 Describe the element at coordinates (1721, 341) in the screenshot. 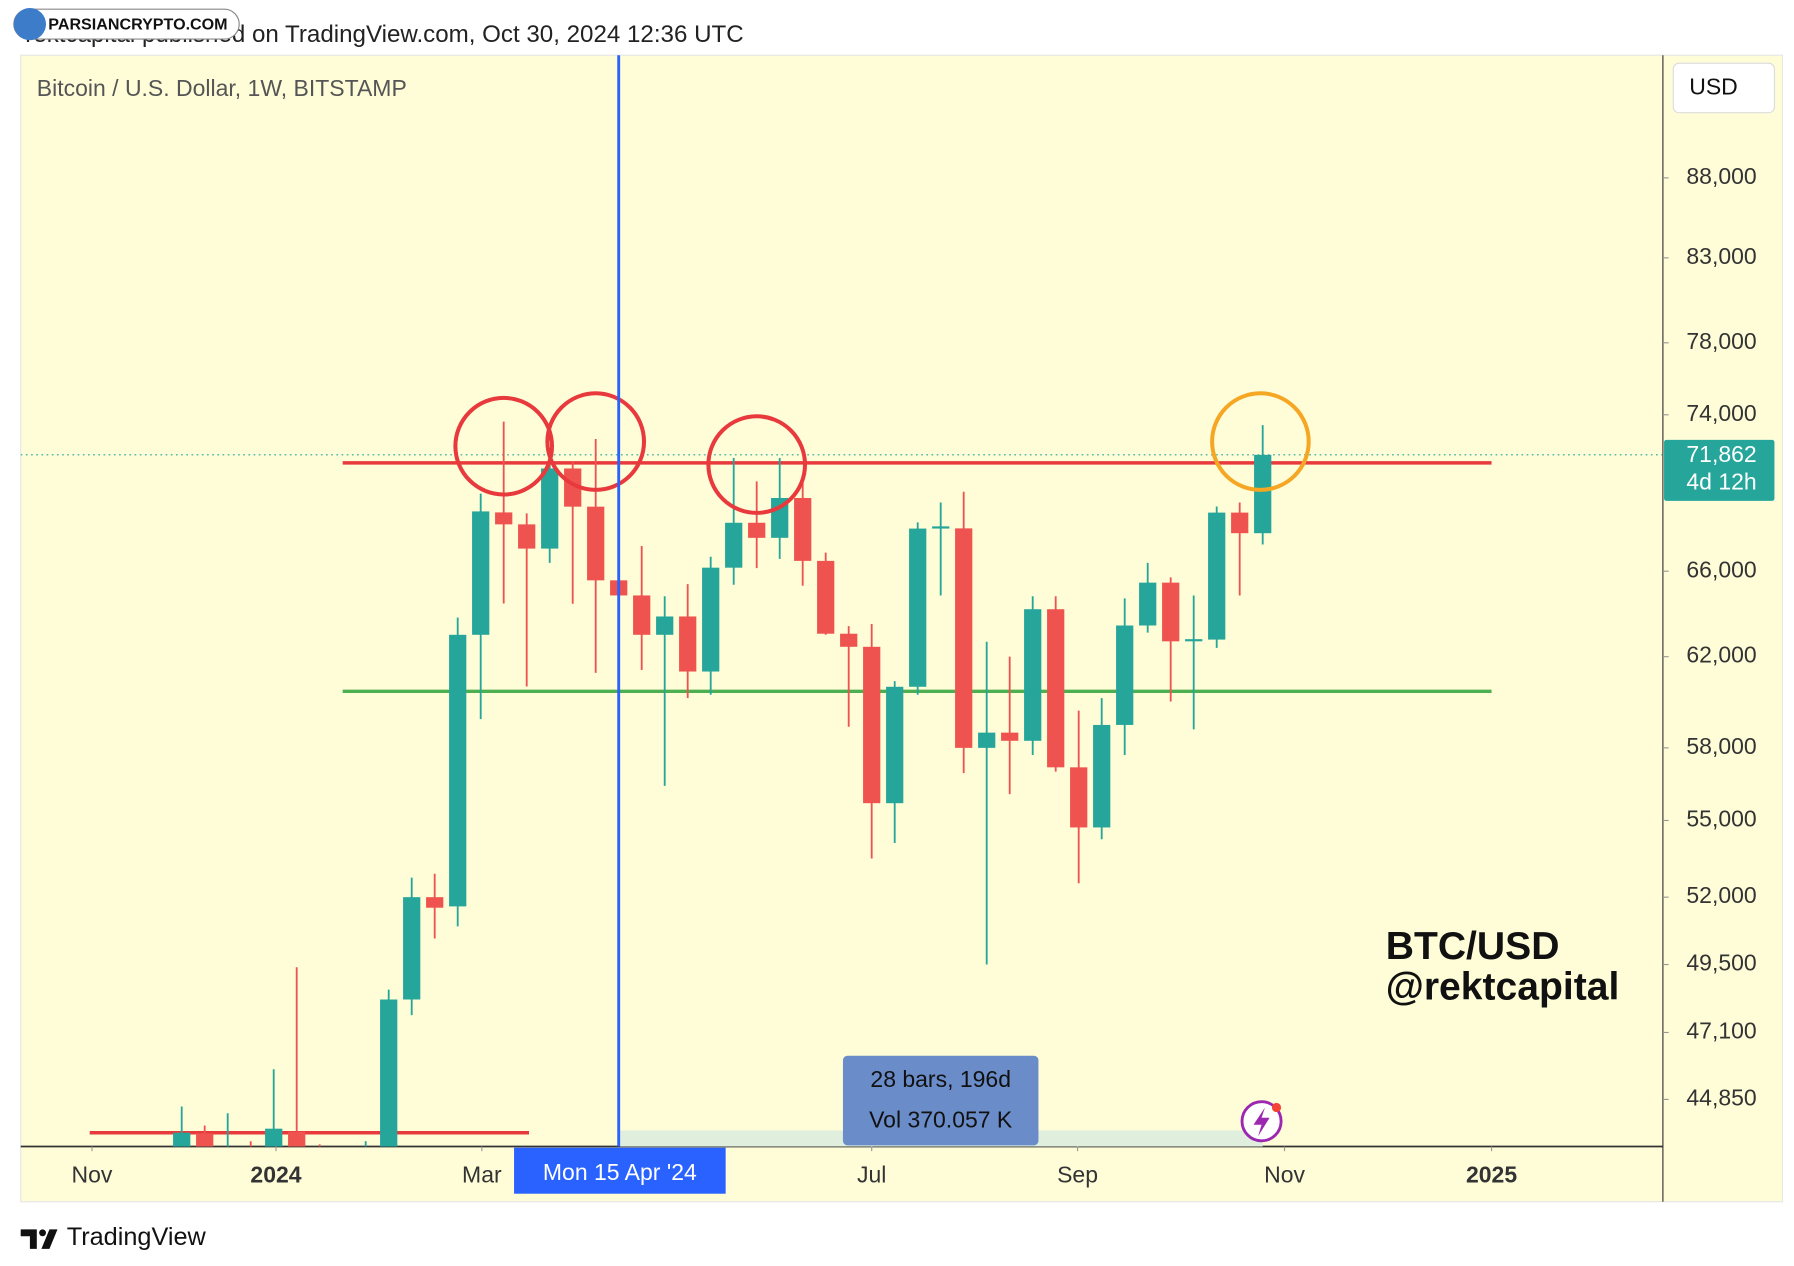

I see `y-tick-label: 78,000` at that location.